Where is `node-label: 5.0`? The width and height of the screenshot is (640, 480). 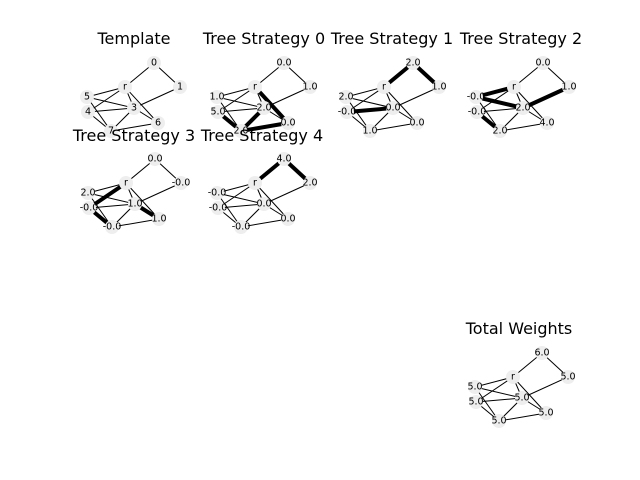
node-label: 5.0 is located at coordinates (217, 112).